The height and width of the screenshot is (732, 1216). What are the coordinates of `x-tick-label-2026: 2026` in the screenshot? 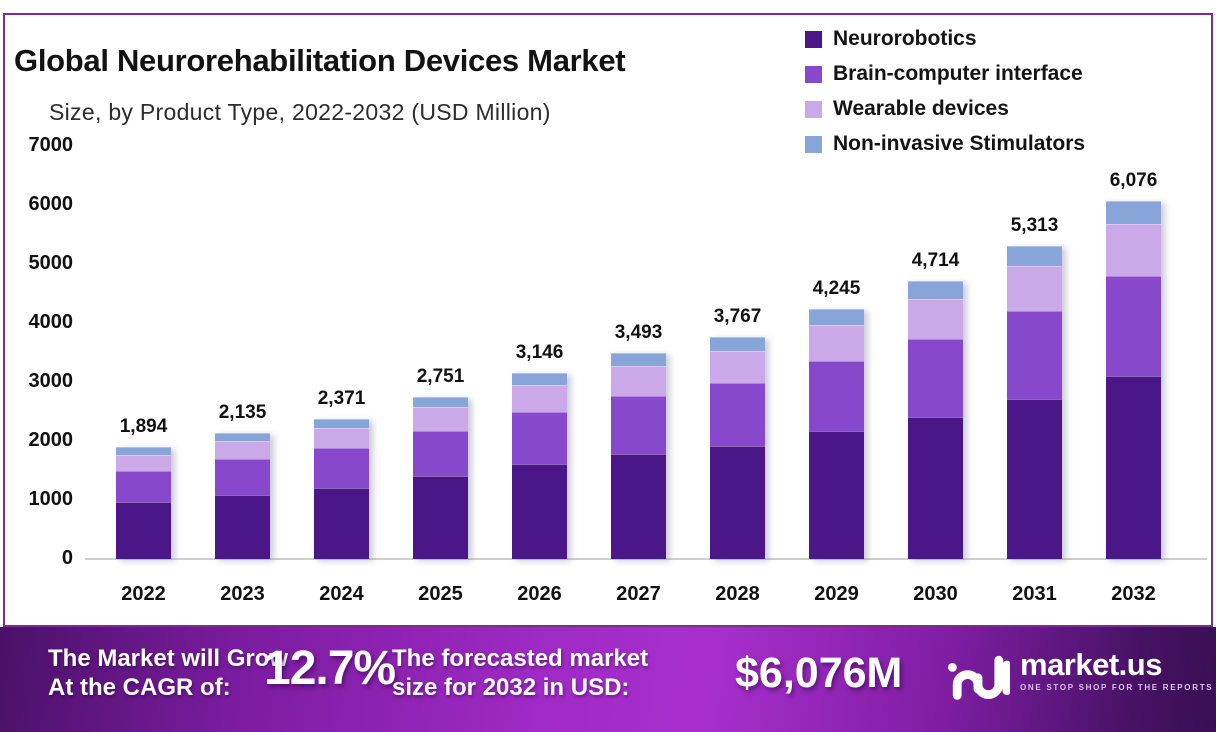 It's located at (539, 594).